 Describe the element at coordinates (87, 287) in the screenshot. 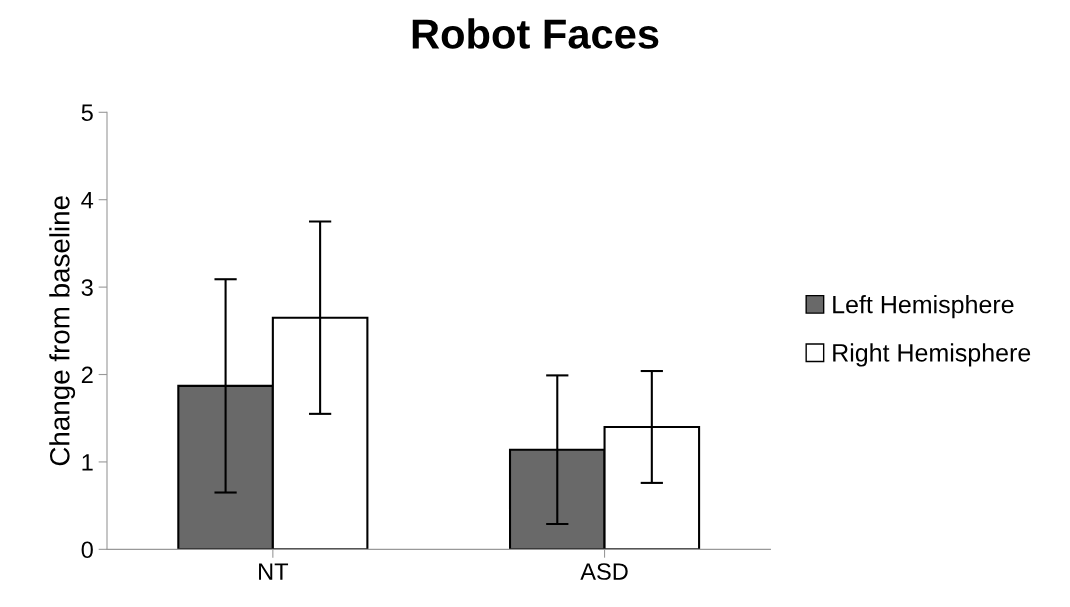

I see `y-tick-label: 3` at that location.